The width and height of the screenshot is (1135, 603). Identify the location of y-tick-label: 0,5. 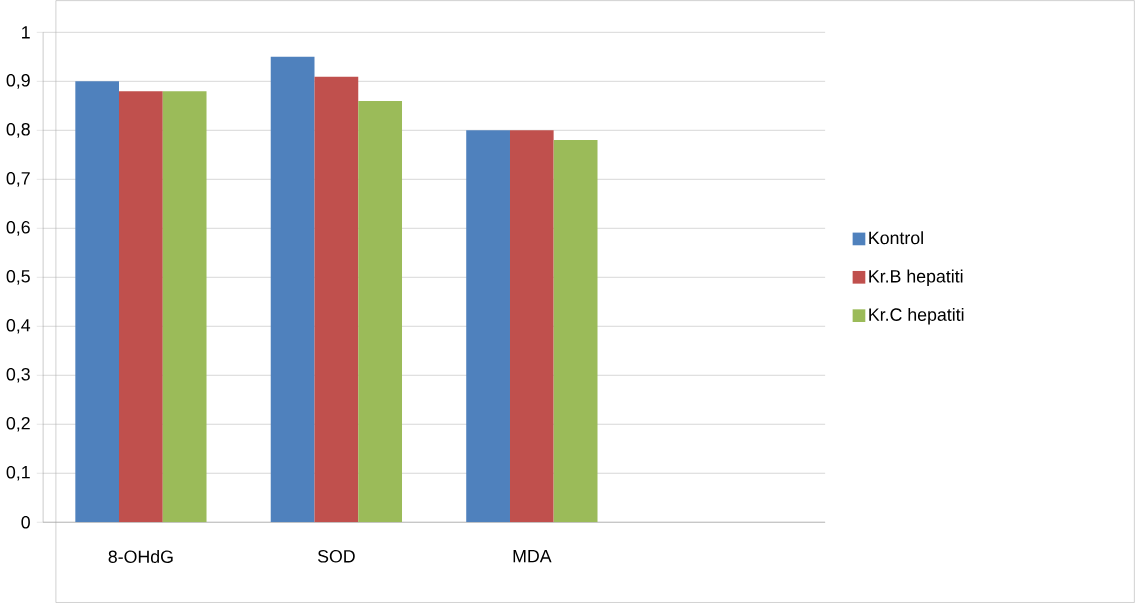
(18, 277).